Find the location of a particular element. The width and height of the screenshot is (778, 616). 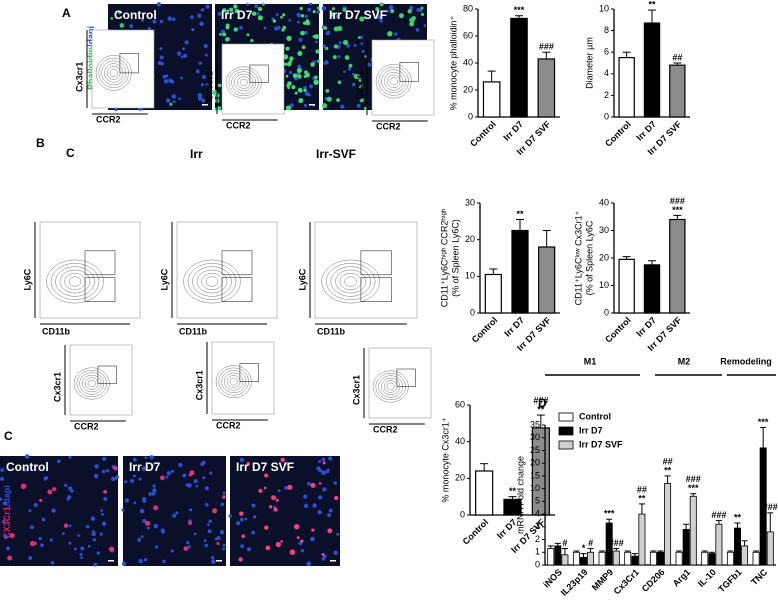

flow-column: Irr-SVF is located at coordinates (336, 154).